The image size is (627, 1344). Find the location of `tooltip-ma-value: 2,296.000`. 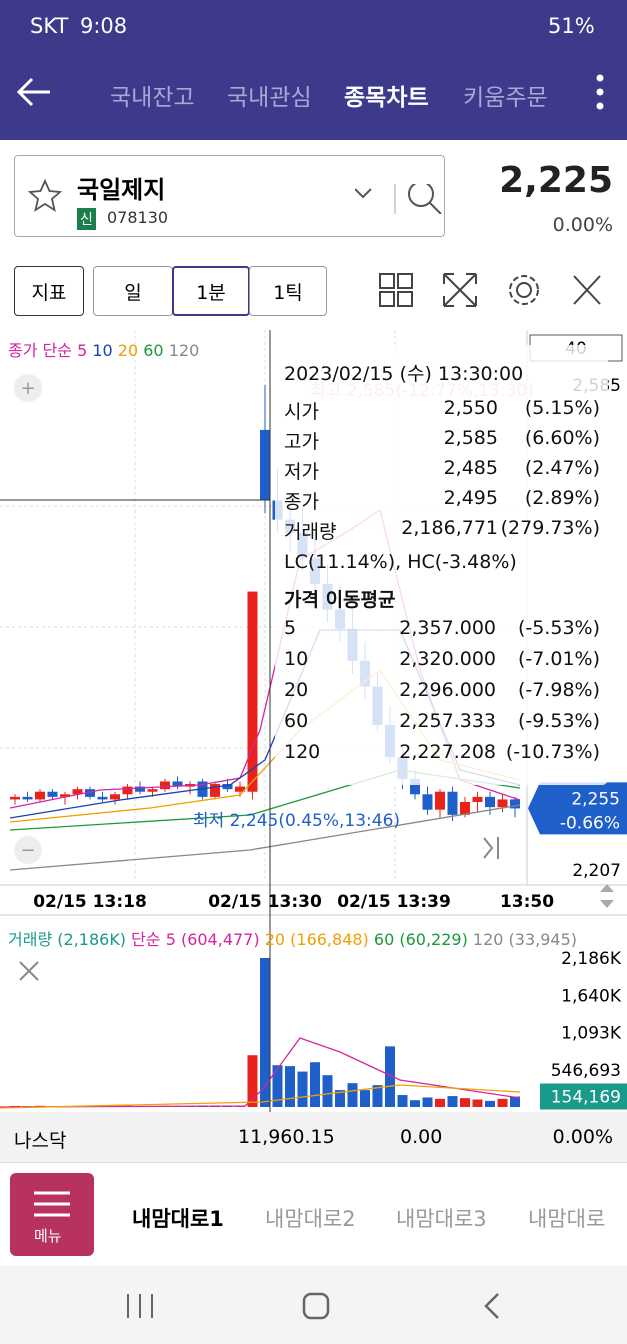

tooltip-ma-value: 2,296.000 is located at coordinates (447, 690).